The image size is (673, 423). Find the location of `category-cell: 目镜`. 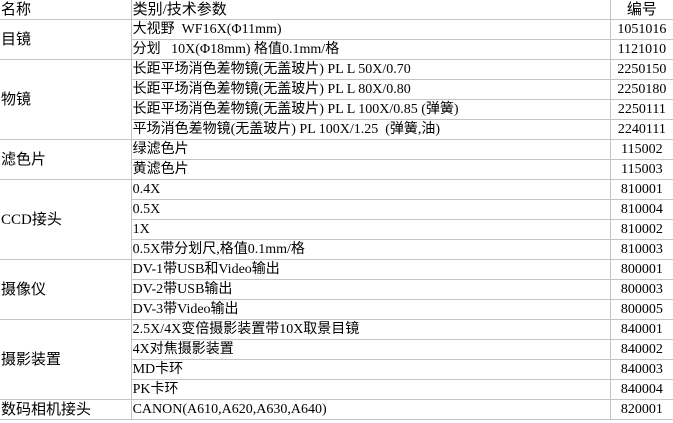

category-cell: 目镜 is located at coordinates (66, 39).